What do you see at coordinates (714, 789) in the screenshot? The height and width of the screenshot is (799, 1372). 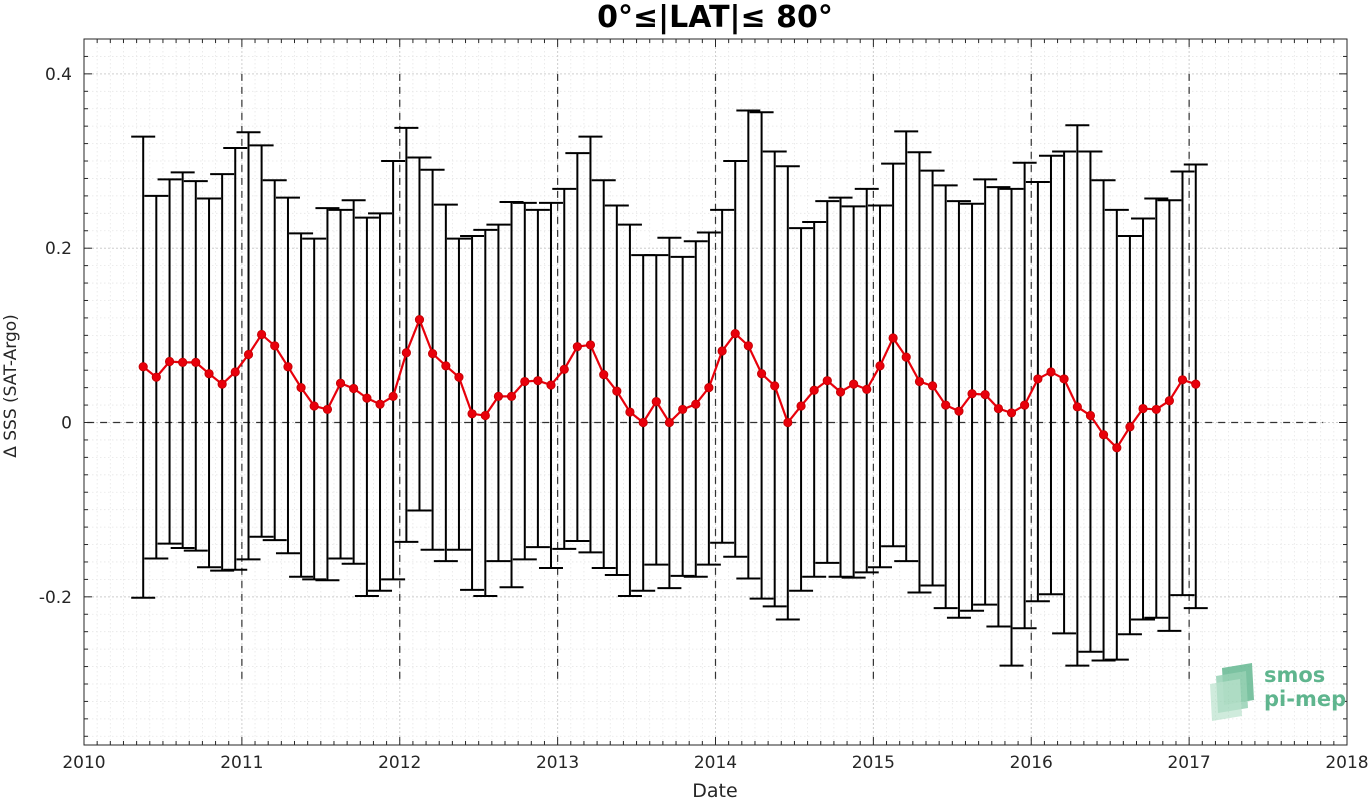 I see `x-axis-label: Date` at bounding box center [714, 789].